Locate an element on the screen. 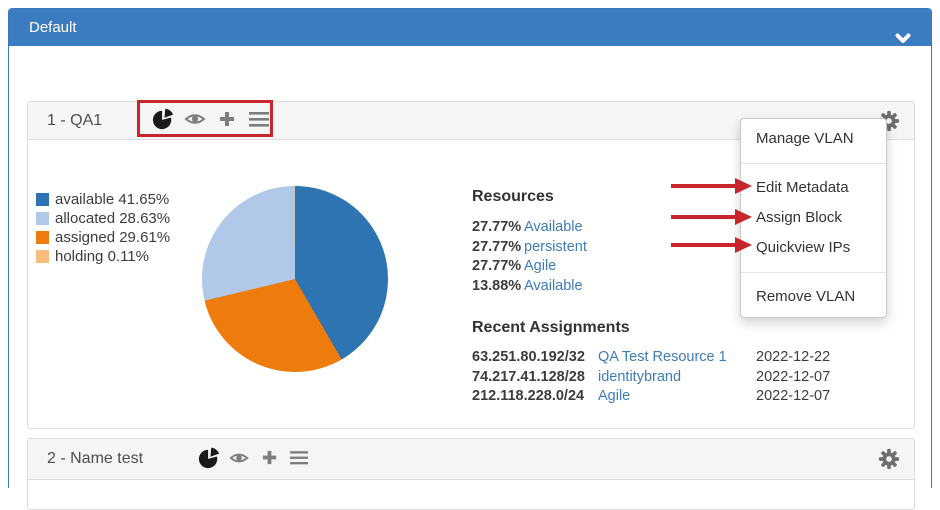 The width and height of the screenshot is (940, 510). accordion-header: Default is located at coordinates (470, 27).